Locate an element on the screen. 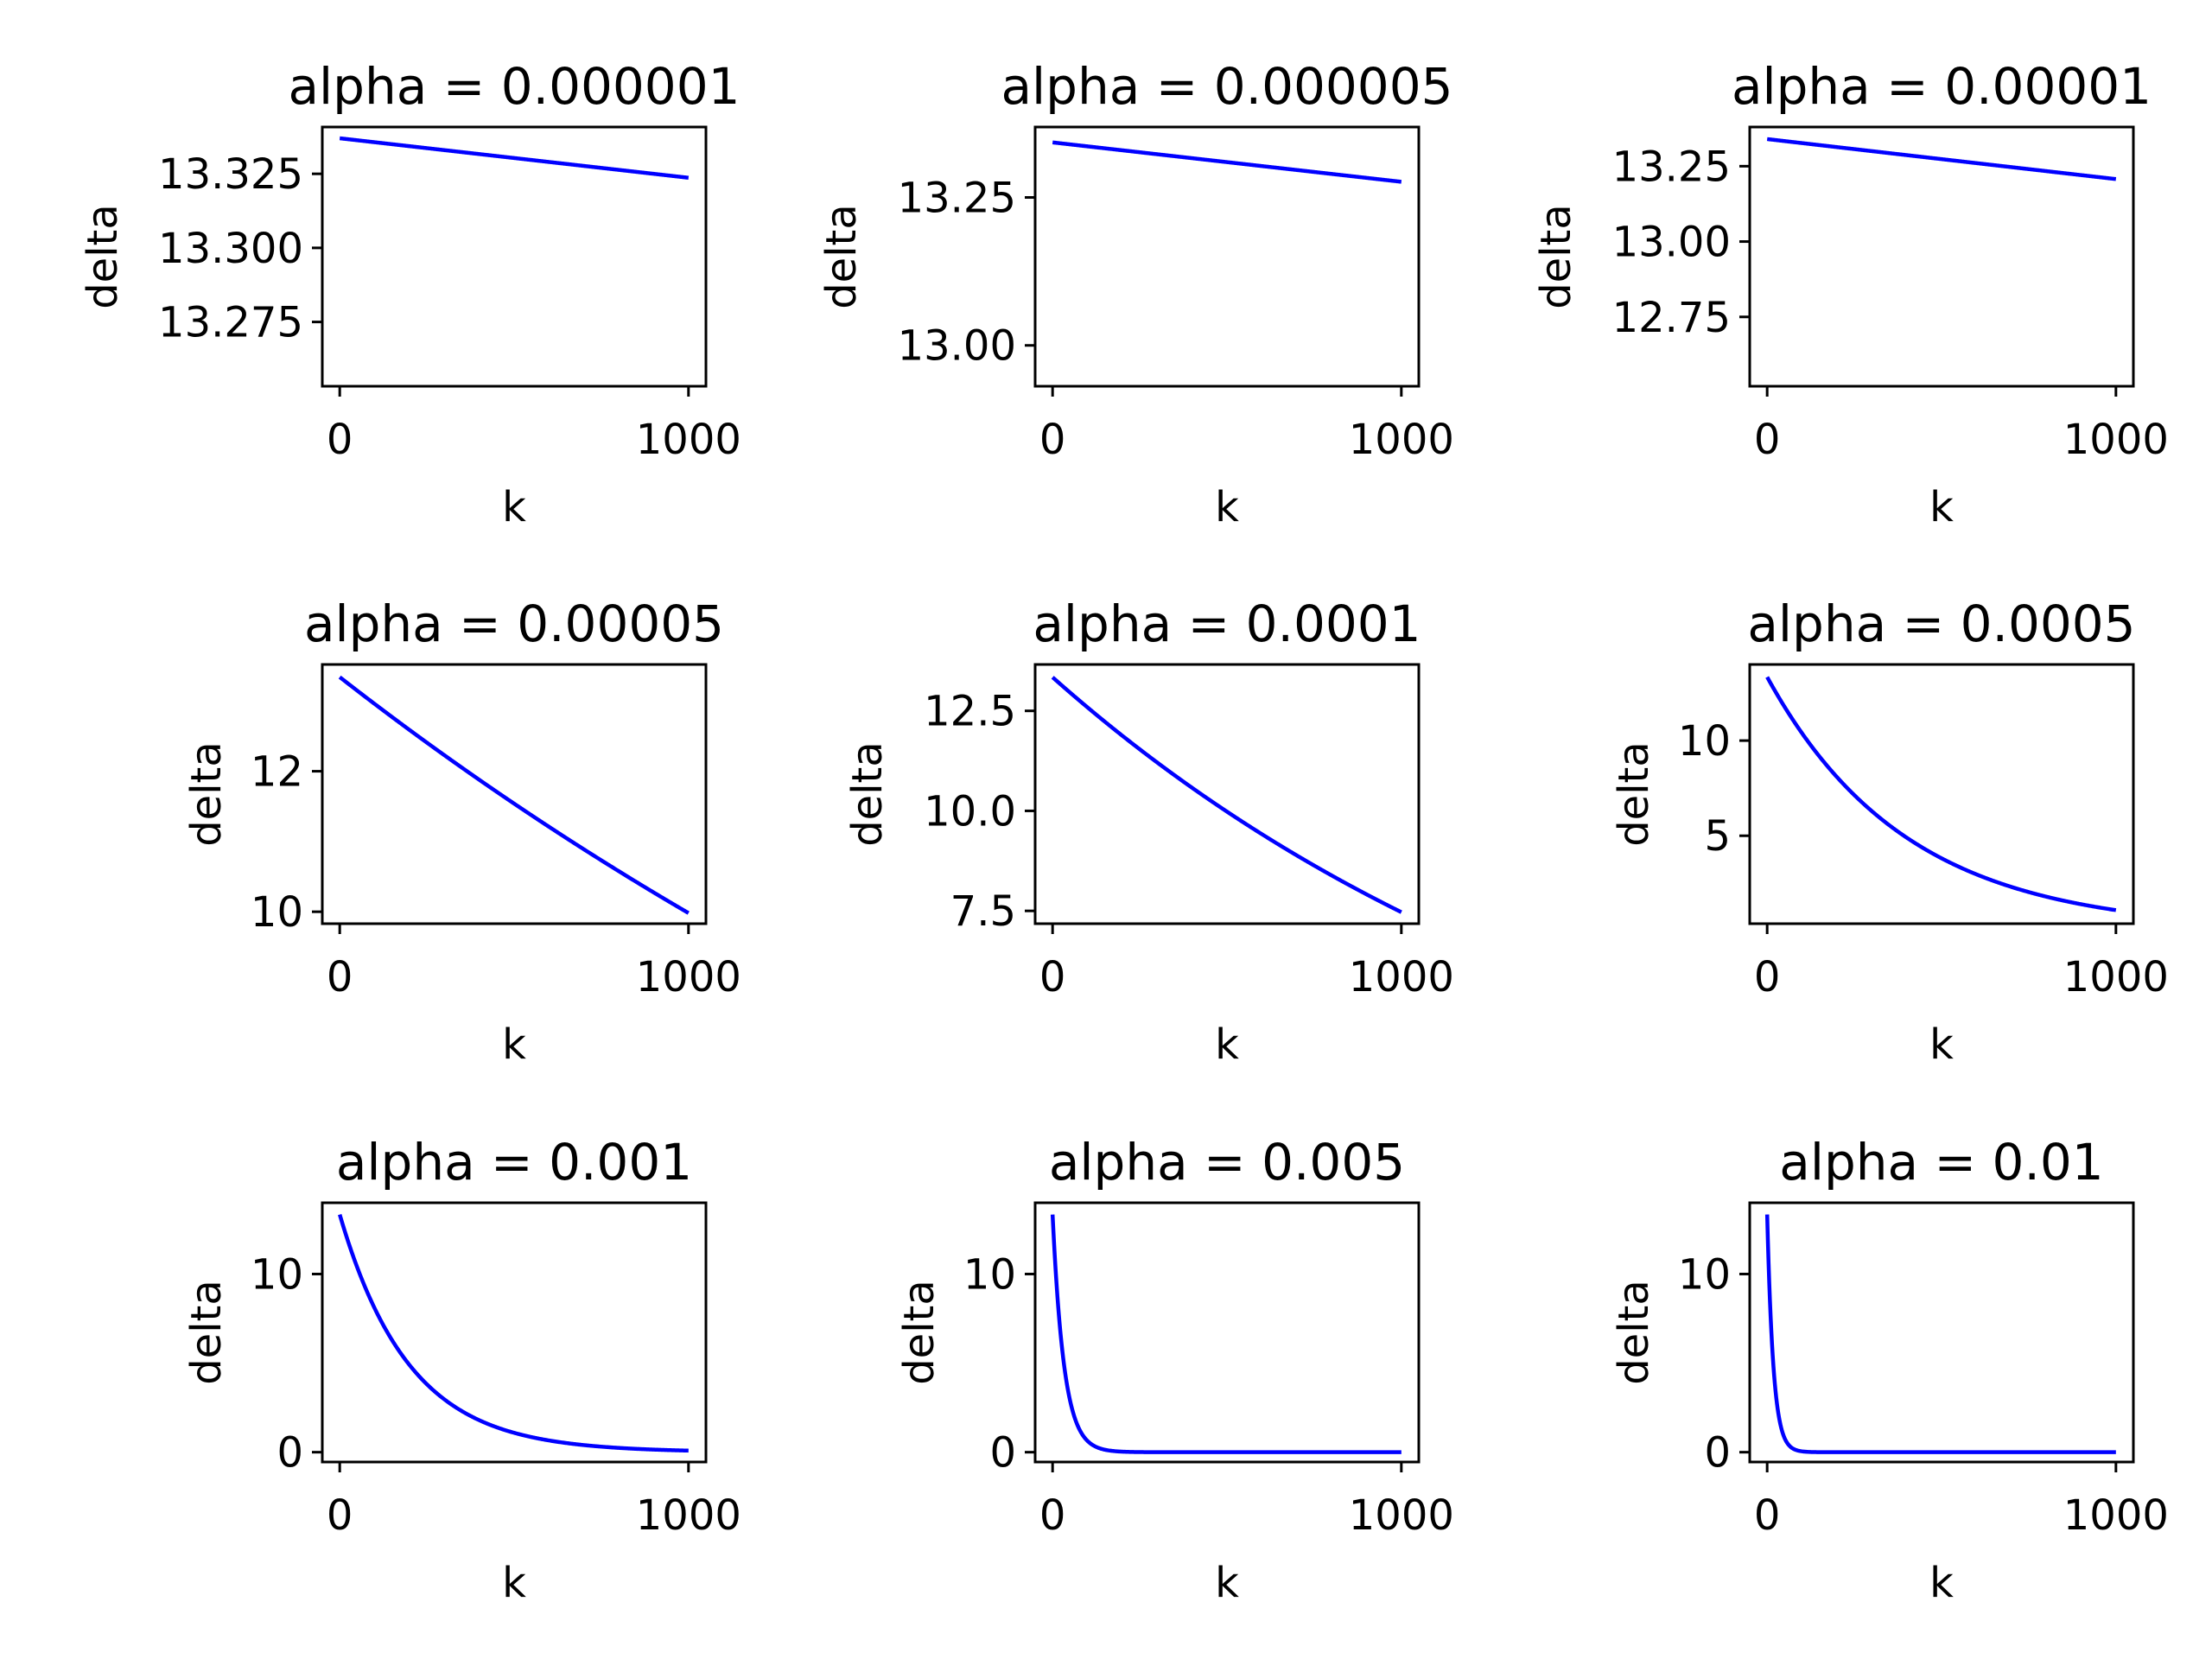 The image size is (2212, 1659). y-tick-label: 12.75 is located at coordinates (1671, 318).